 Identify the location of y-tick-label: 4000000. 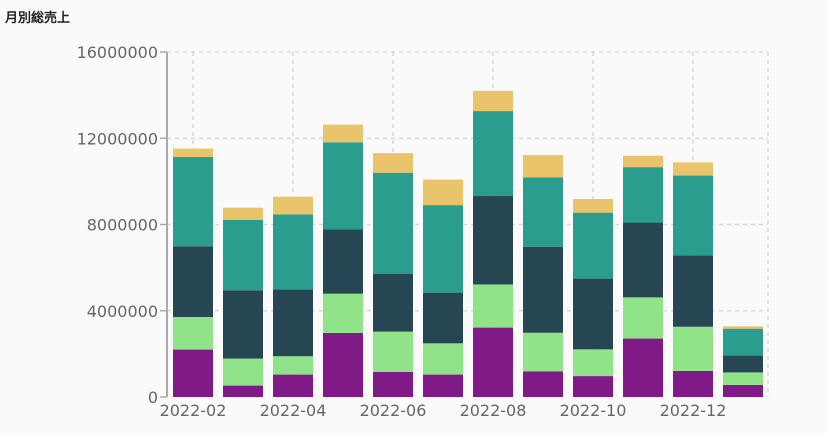
(122, 311).